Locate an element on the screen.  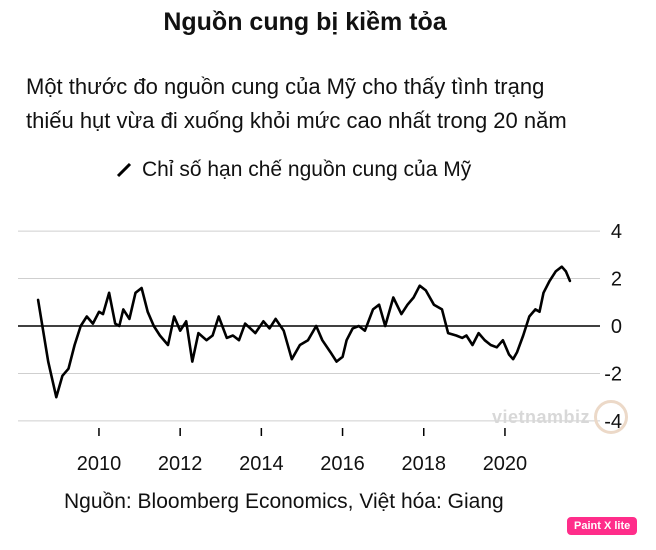
legend-label: Chỉ số hạn chế nguồn cung của Mỹ is located at coordinates (307, 169).